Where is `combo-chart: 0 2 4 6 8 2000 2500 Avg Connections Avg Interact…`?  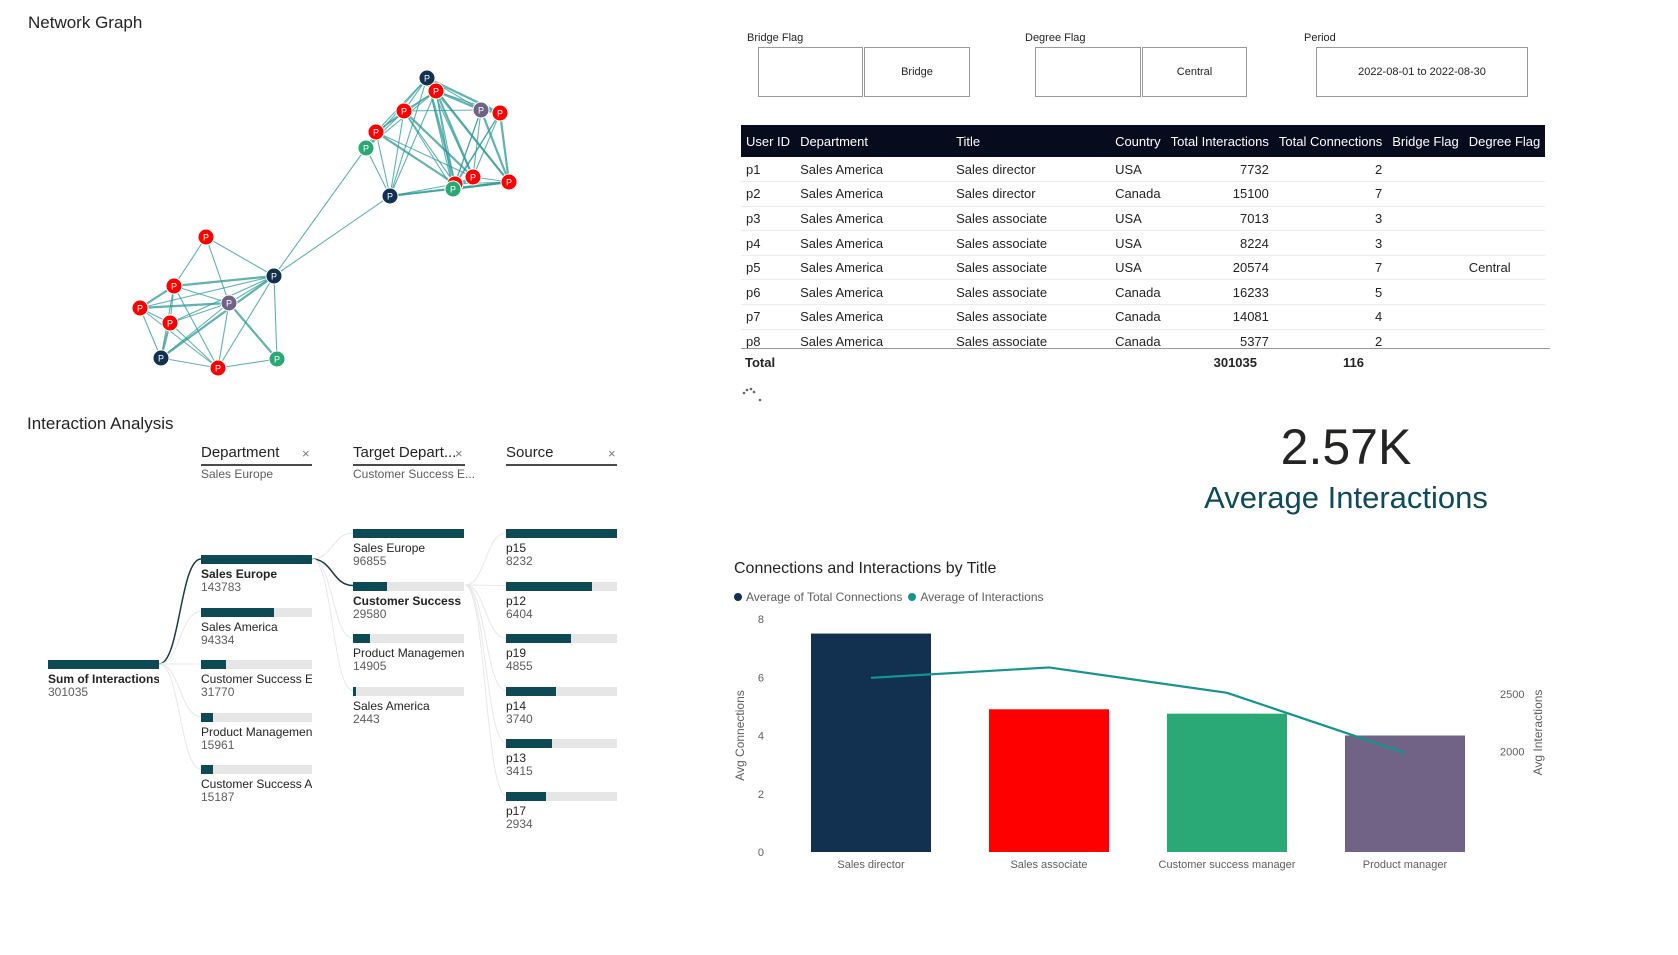 combo-chart: 0 2 4 6 8 2000 2500 Avg Connections Avg Interact… is located at coordinates (1141, 740).